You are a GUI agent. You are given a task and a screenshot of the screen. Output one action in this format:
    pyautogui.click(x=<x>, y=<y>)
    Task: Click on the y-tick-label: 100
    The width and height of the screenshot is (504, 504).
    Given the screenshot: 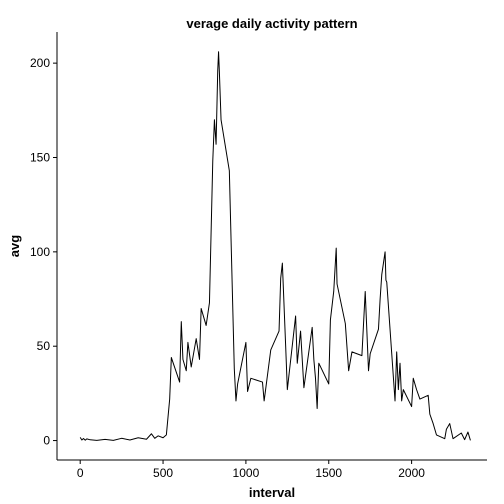 What is the action you would take?
    pyautogui.click(x=40, y=252)
    